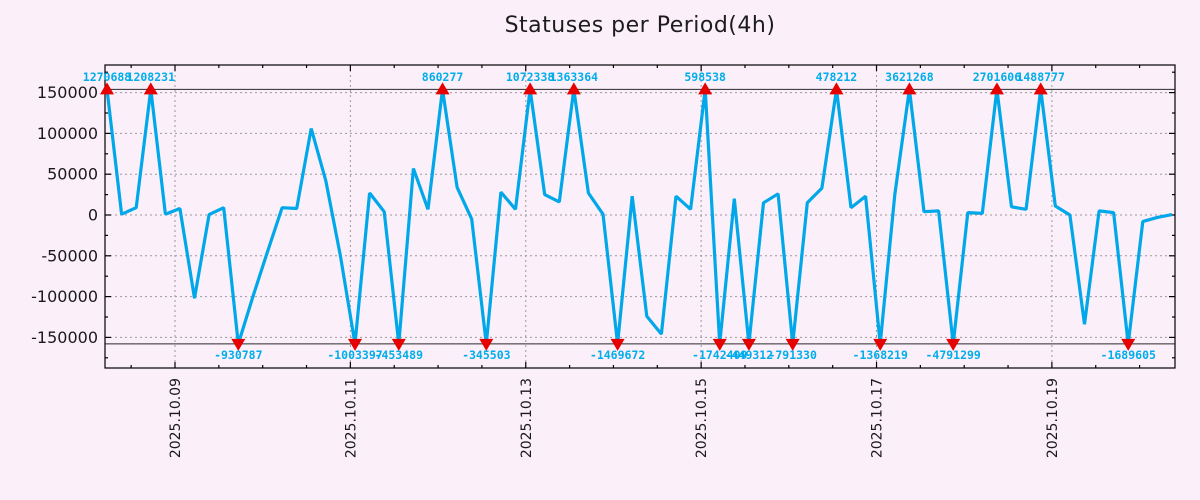 This screenshot has width=1200, height=500. I want to click on y-tick-label: 150000, so click(67, 92).